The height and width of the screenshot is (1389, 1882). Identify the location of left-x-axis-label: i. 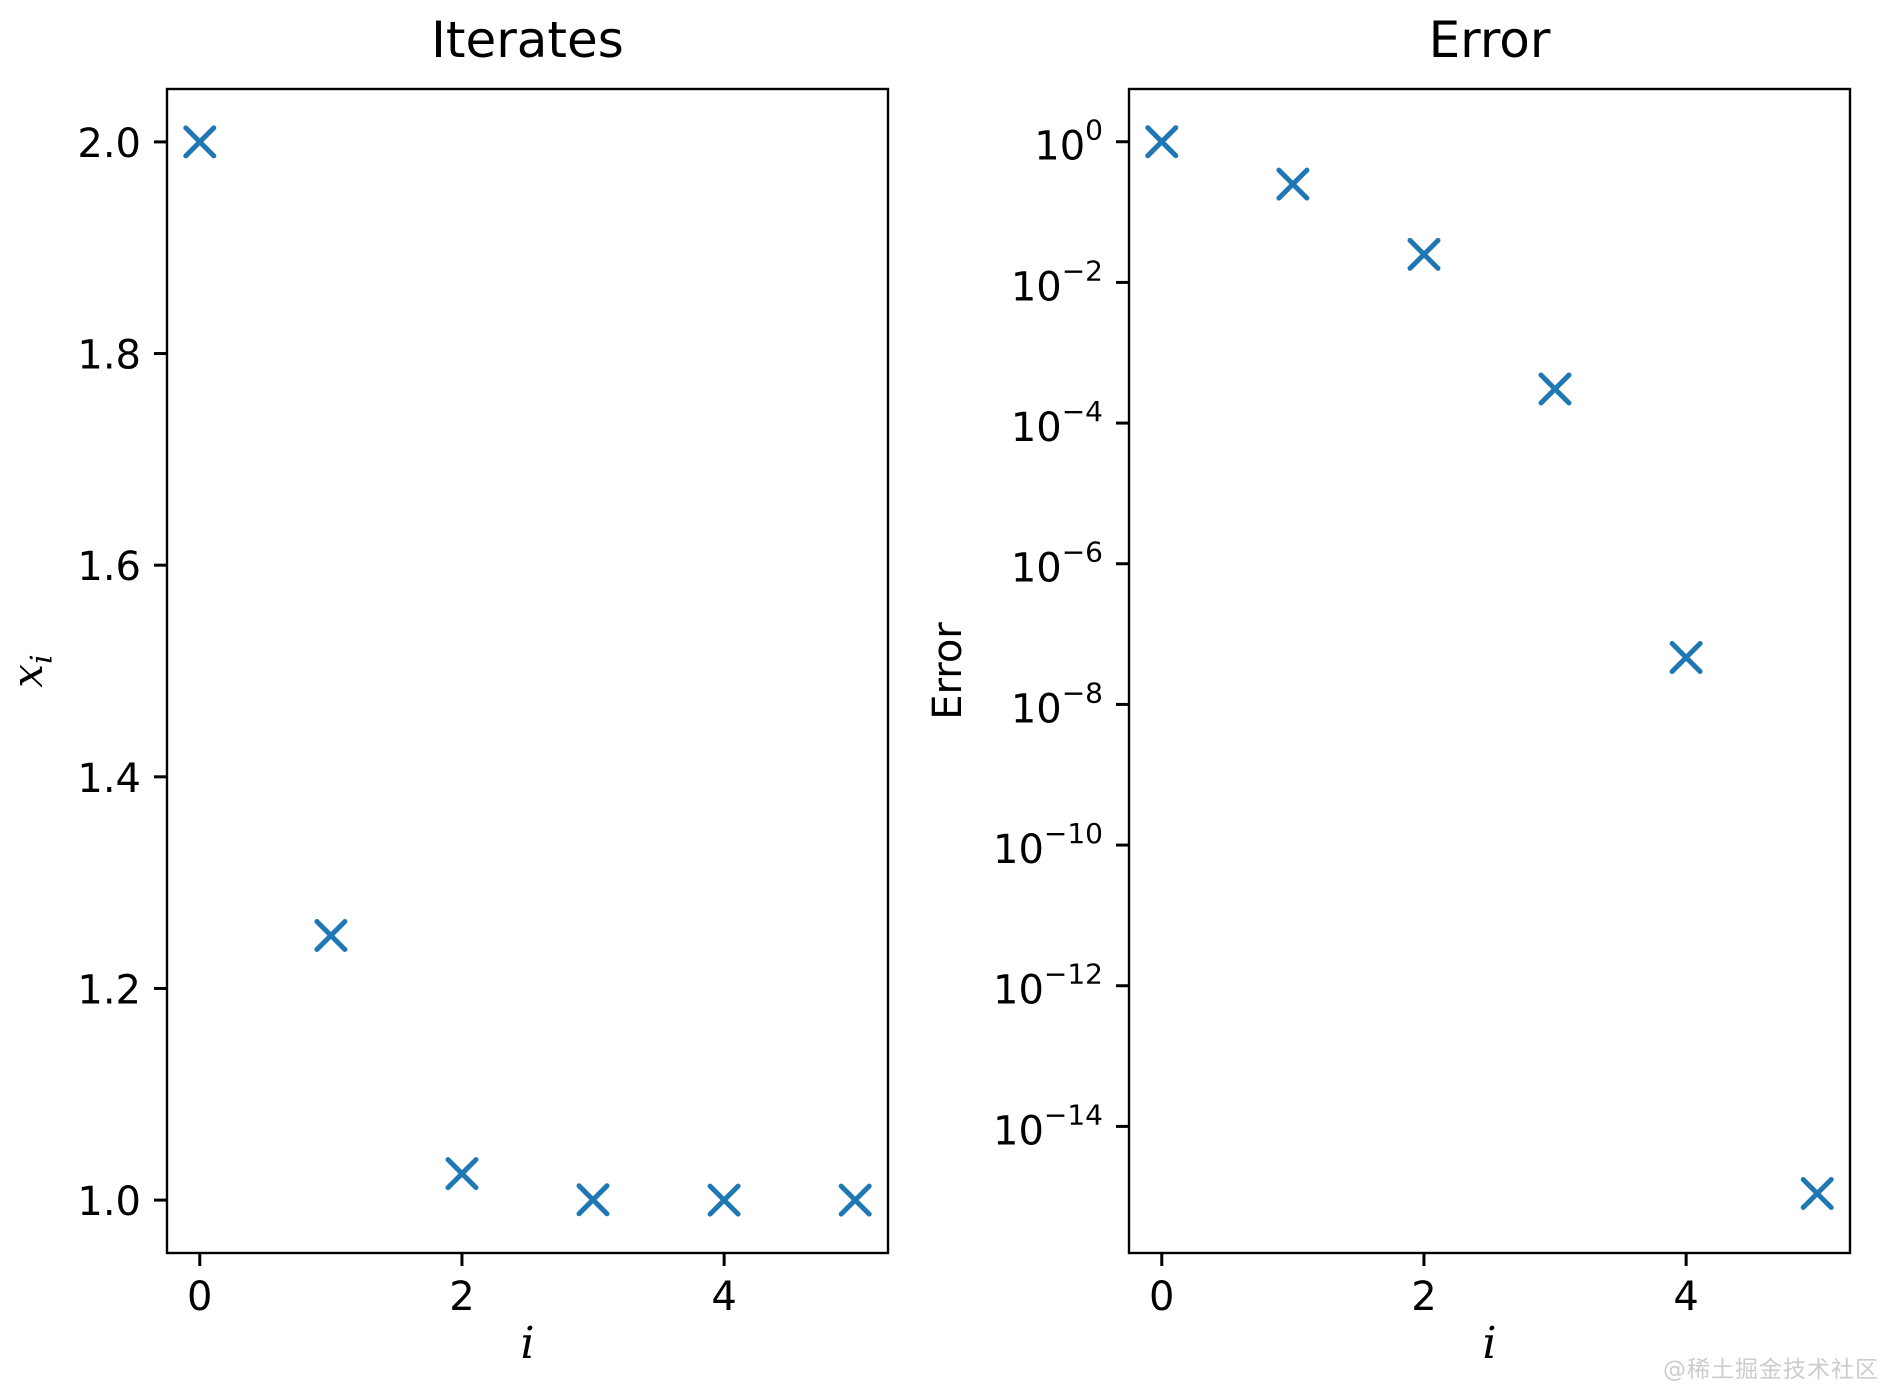
(527, 1343).